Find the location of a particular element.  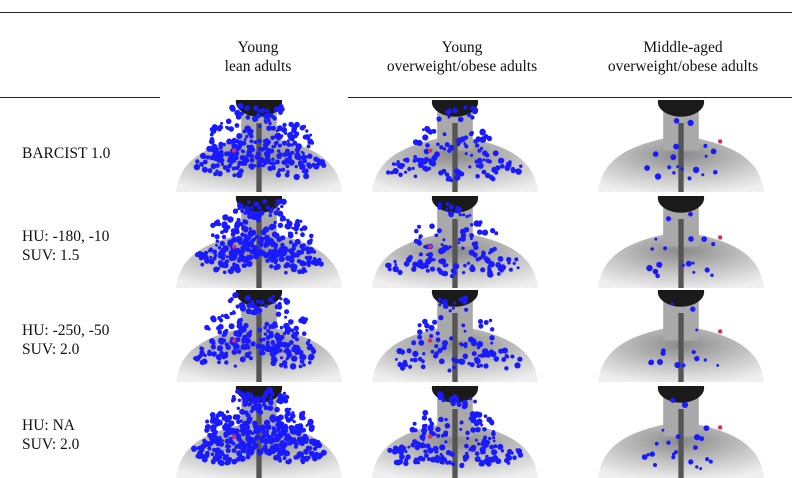

row-label-line2: SUV: 1.5 is located at coordinates (51, 255).